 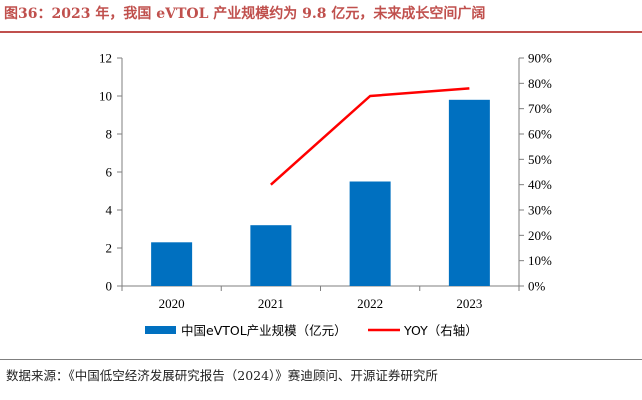 I want to click on source-note: 数据来源：《中国低空经济发展研究报告（2024）》赛迪顾问、开源证券研究所, so click(x=222, y=375).